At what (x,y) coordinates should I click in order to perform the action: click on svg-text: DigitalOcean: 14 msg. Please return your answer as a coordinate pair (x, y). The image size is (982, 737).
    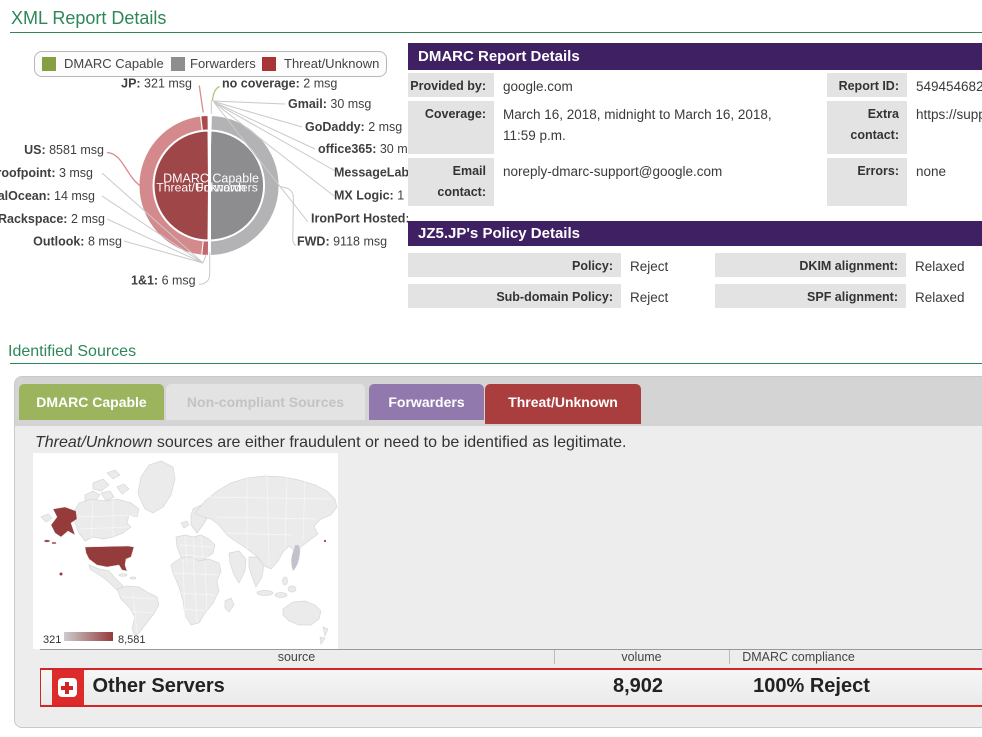
    Looking at the image, I should click on (47, 196).